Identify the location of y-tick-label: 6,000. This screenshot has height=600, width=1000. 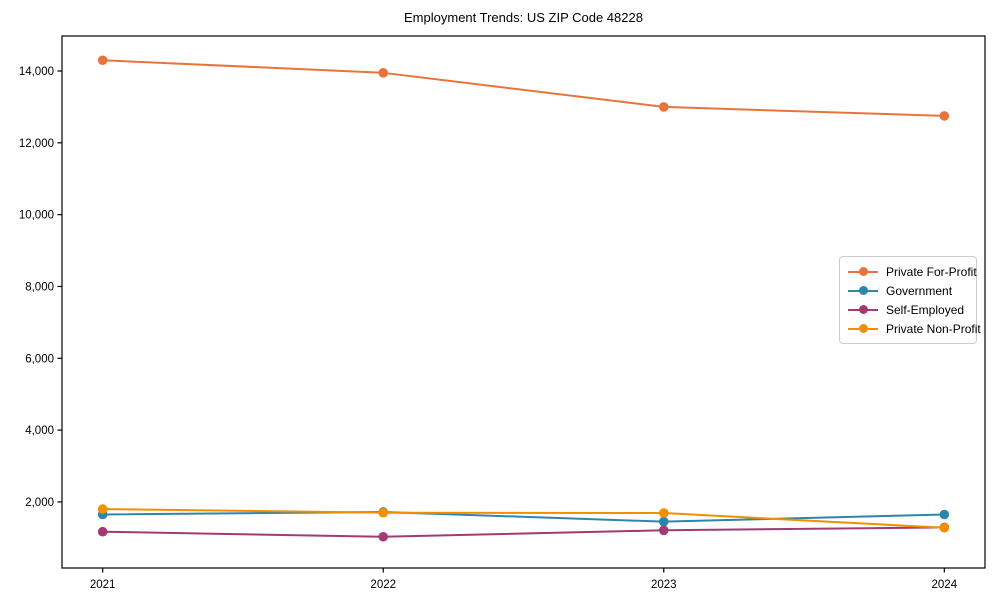
(39, 359).